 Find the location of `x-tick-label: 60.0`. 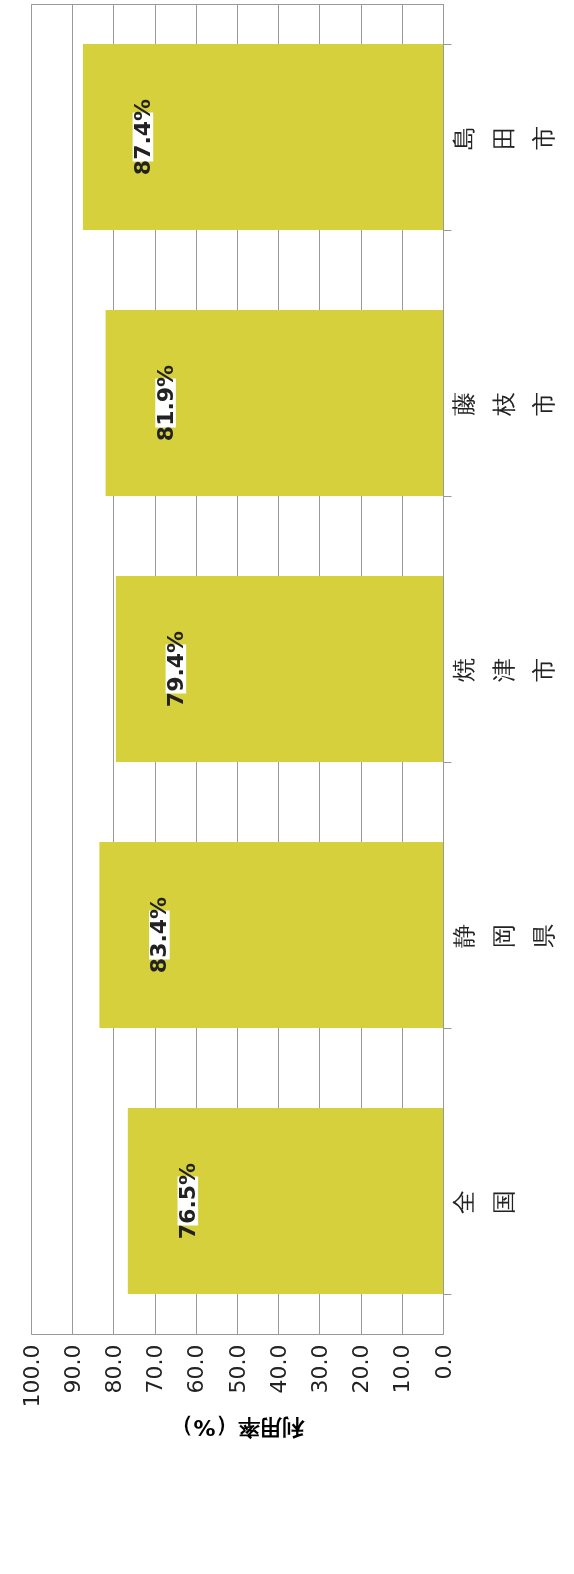

x-tick-label: 60.0 is located at coordinates (196, 1369).